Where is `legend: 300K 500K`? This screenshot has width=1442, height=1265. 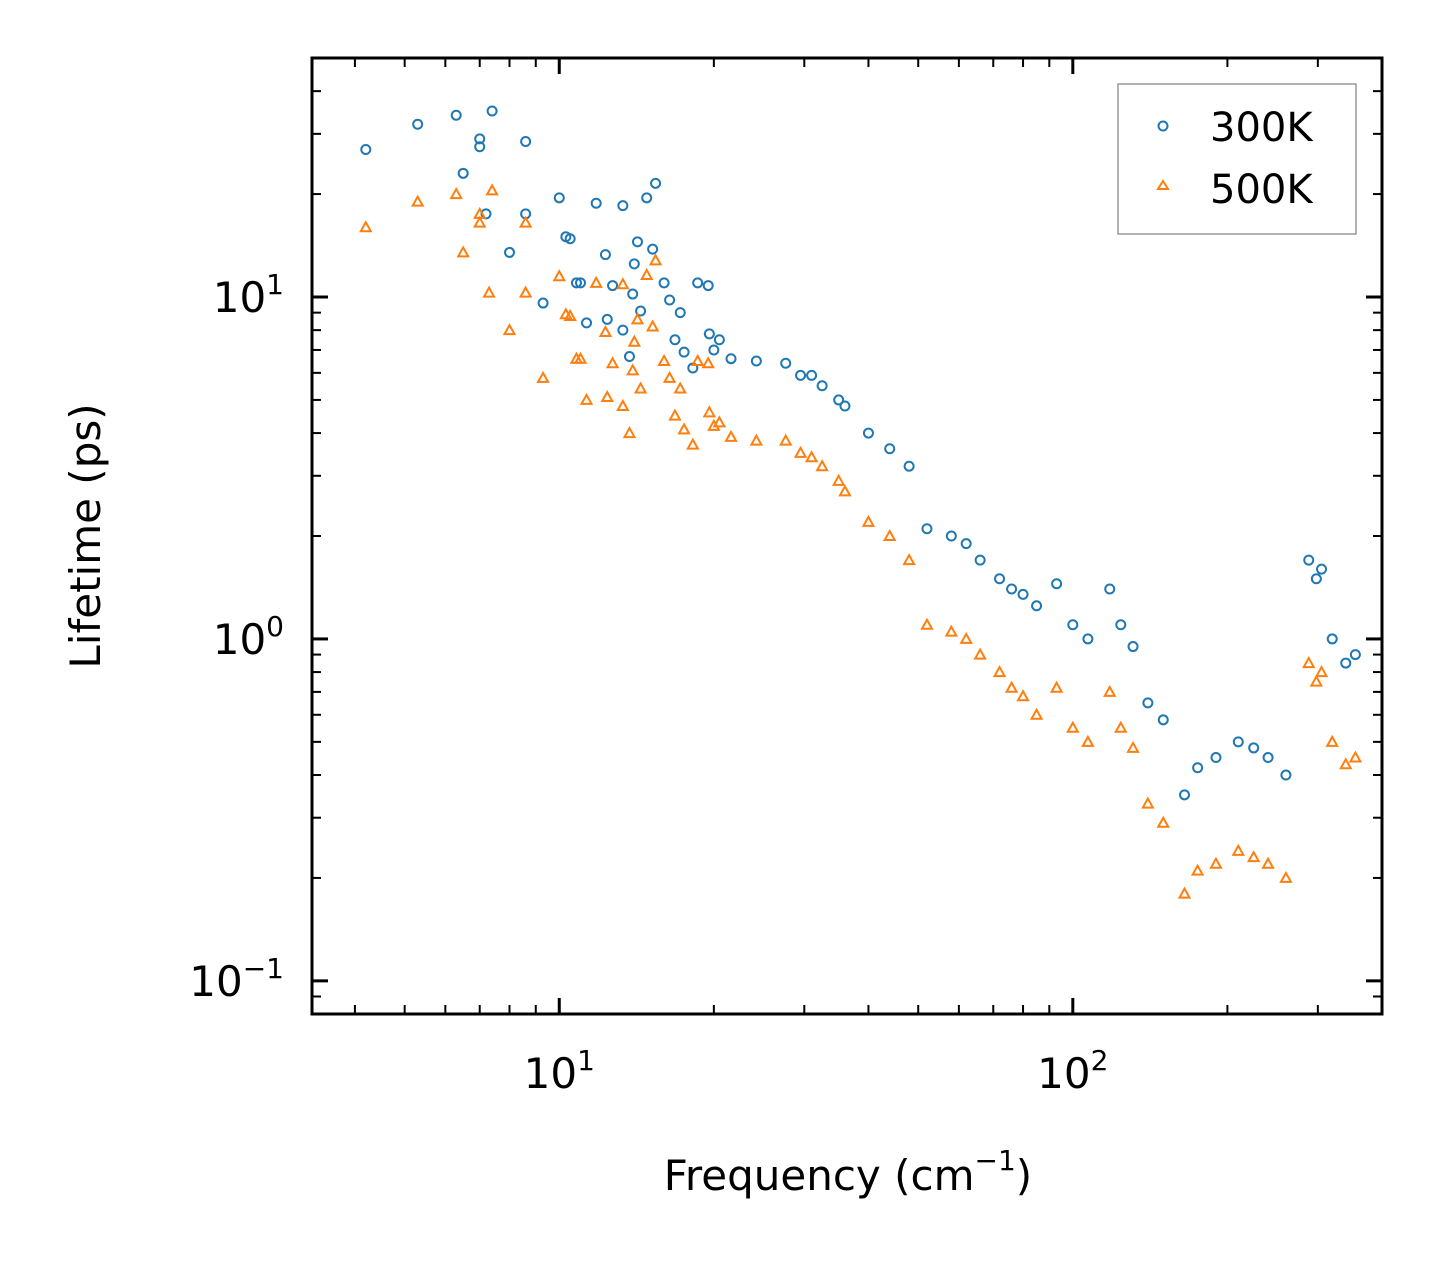
legend: 300K 500K is located at coordinates (1237, 159).